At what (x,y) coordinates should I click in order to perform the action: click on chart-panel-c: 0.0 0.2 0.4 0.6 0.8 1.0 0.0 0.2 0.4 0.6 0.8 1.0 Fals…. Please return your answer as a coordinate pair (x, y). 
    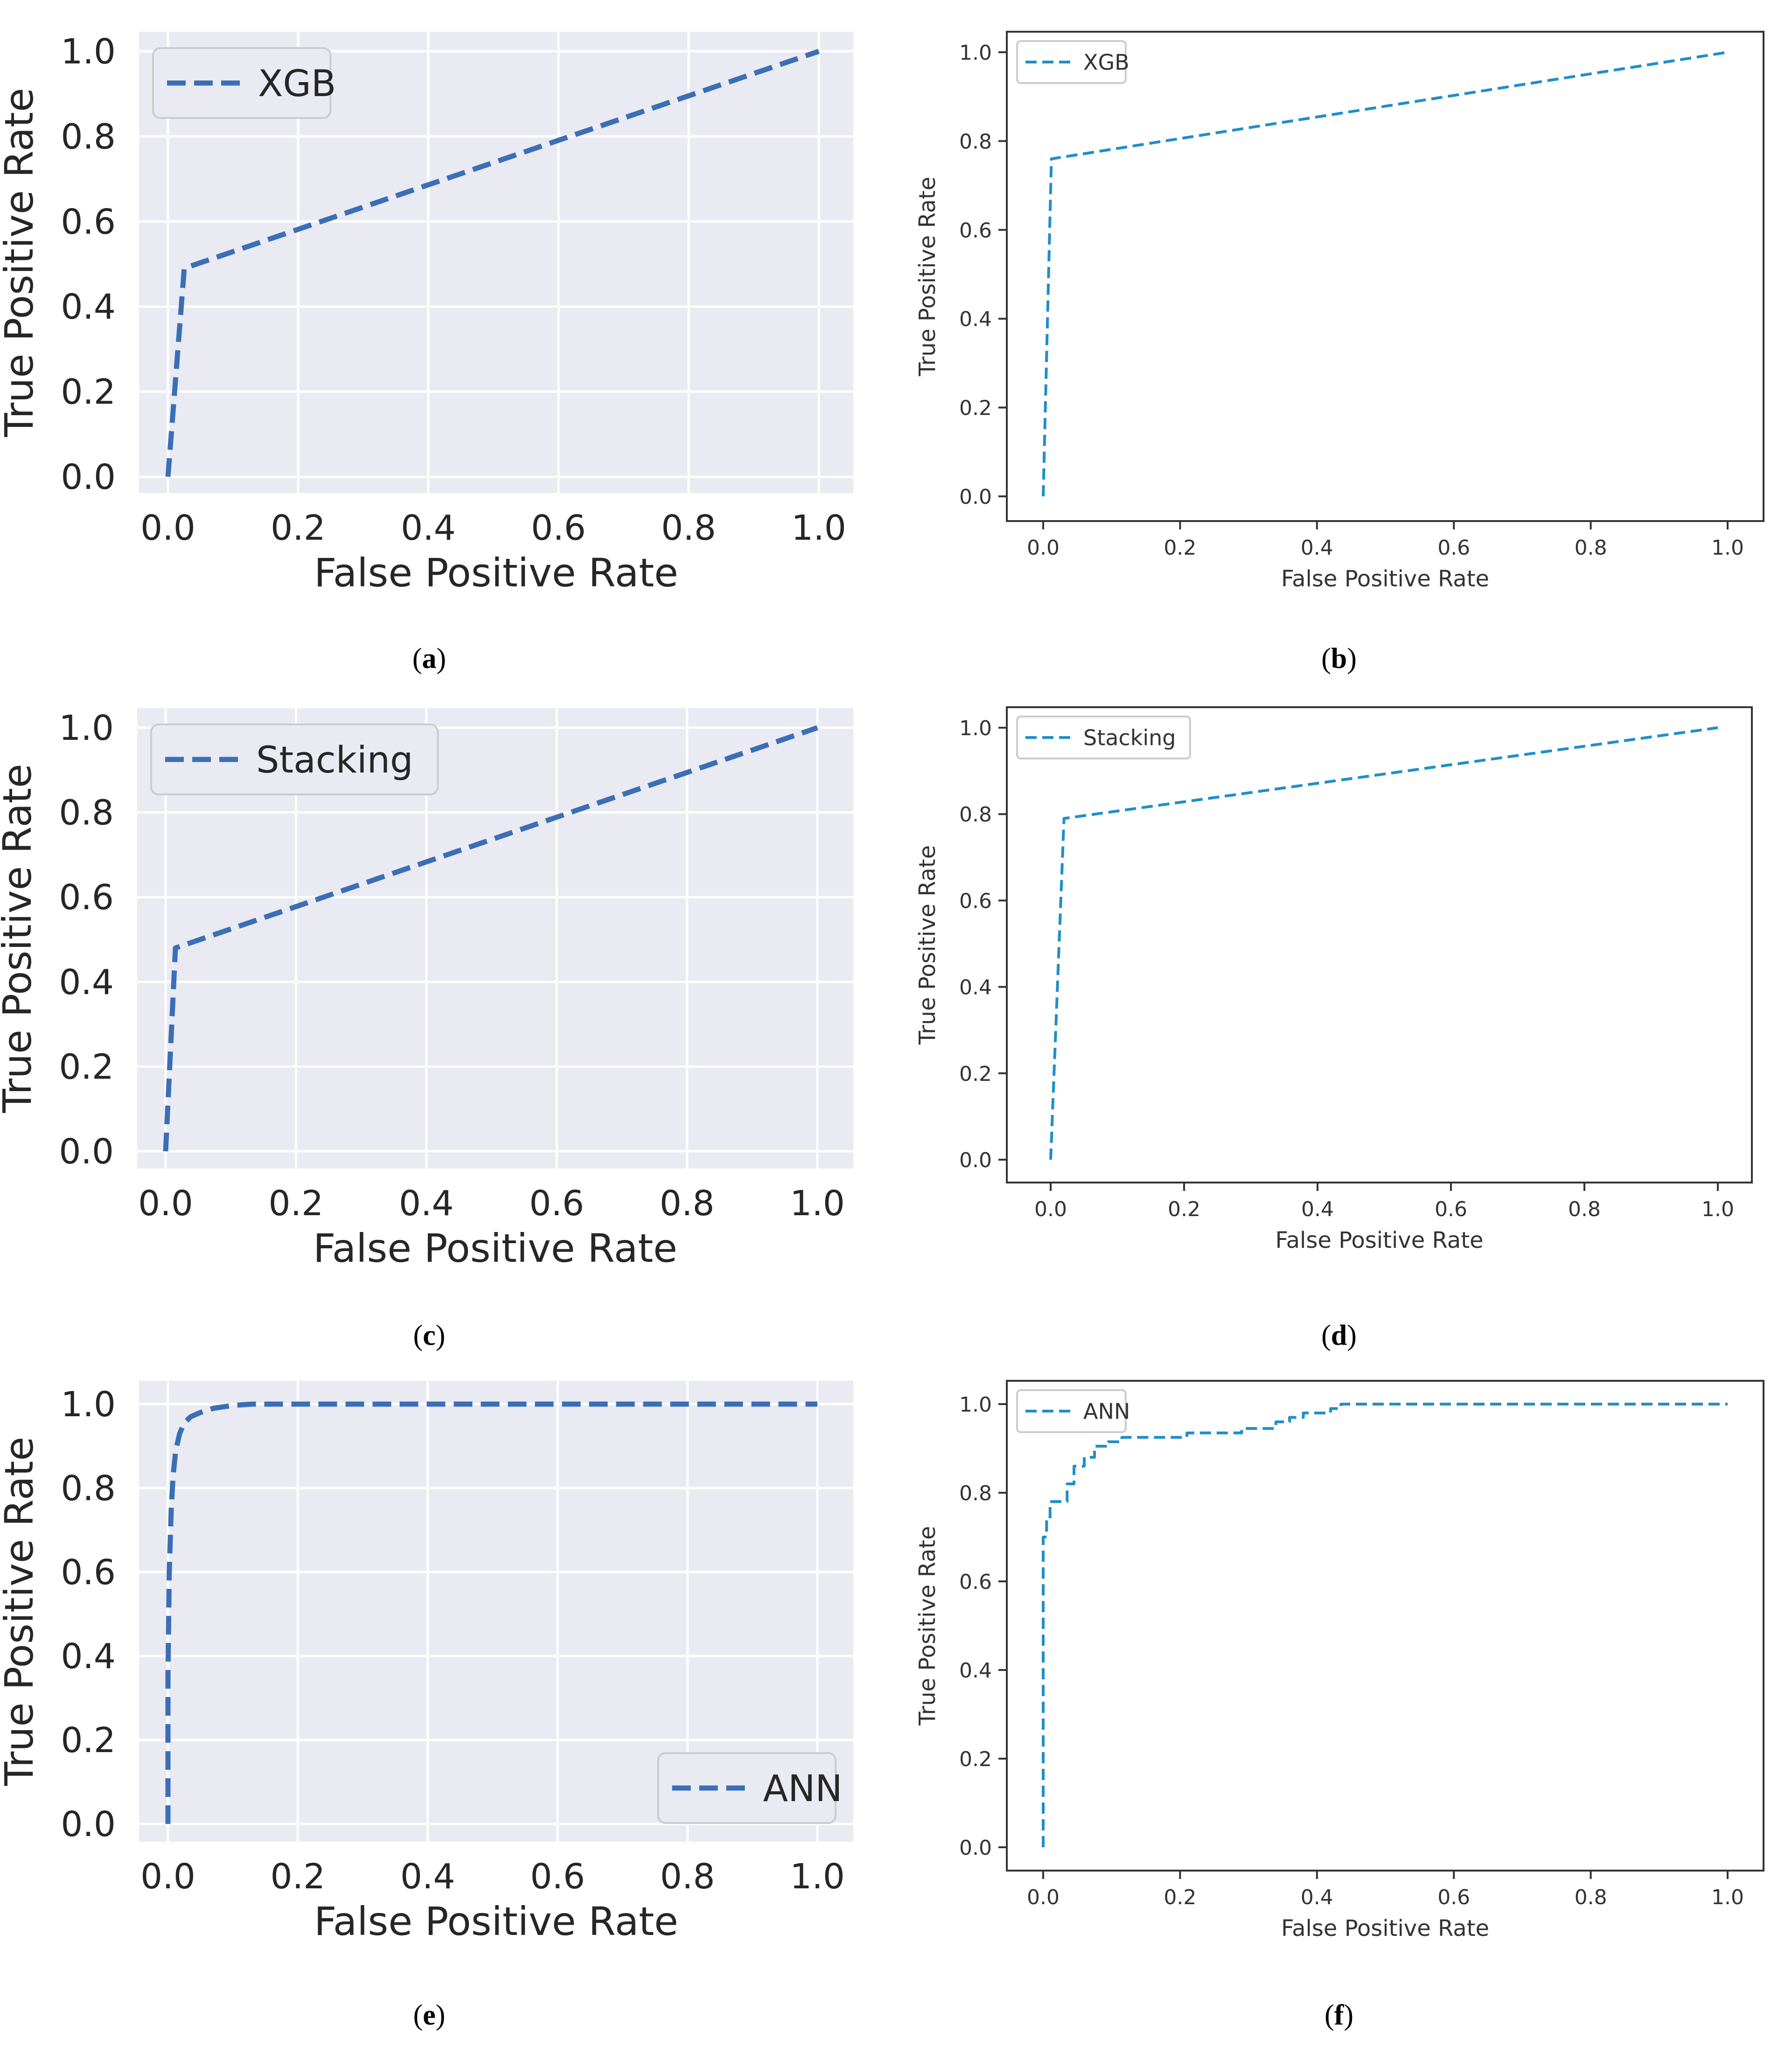
    Looking at the image, I should click on (426, 1029).